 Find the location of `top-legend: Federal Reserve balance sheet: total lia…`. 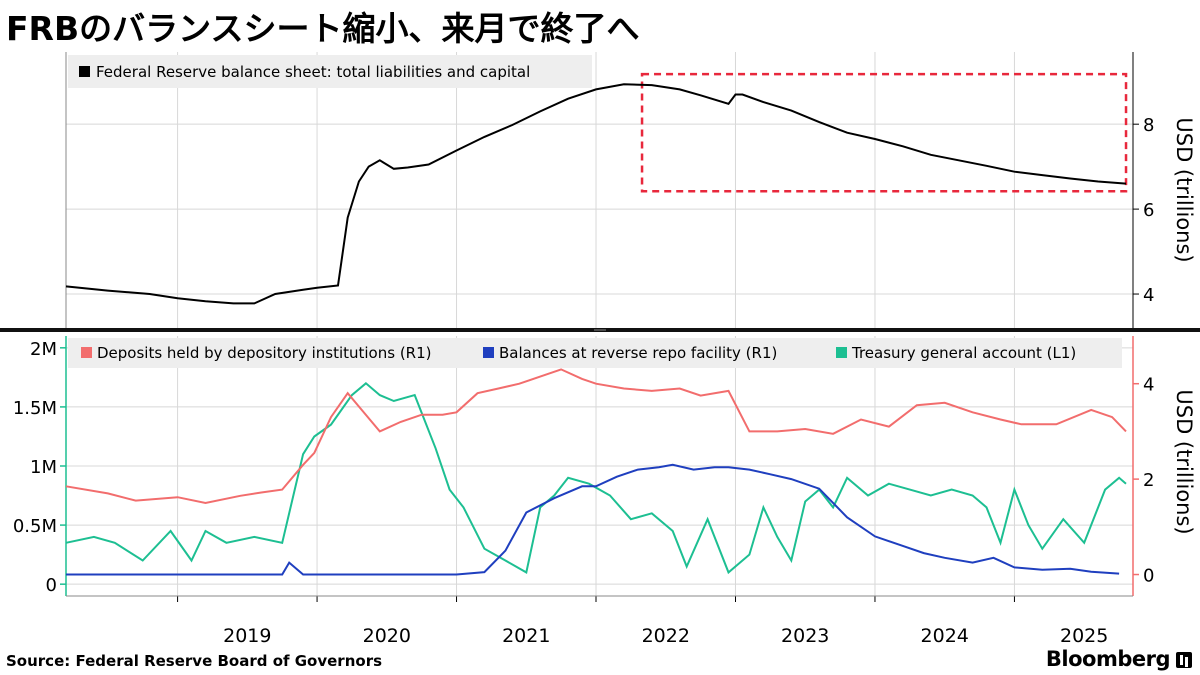

top-legend: Federal Reserve balance sheet: total lia… is located at coordinates (330, 71).